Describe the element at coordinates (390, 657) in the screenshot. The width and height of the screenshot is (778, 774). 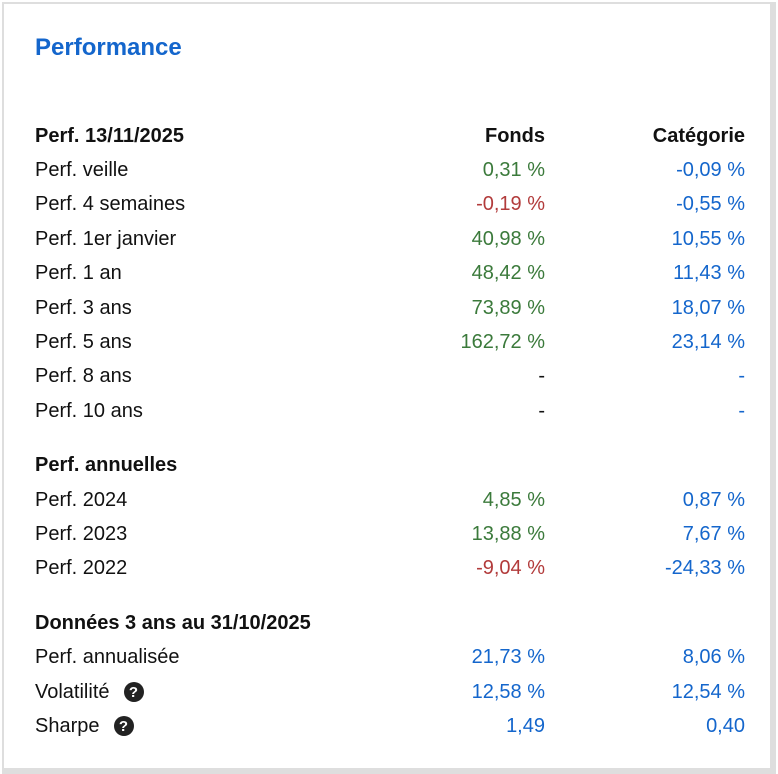
I see `table-row: Perf. annualisée 21,73 % 8,06 %` at that location.